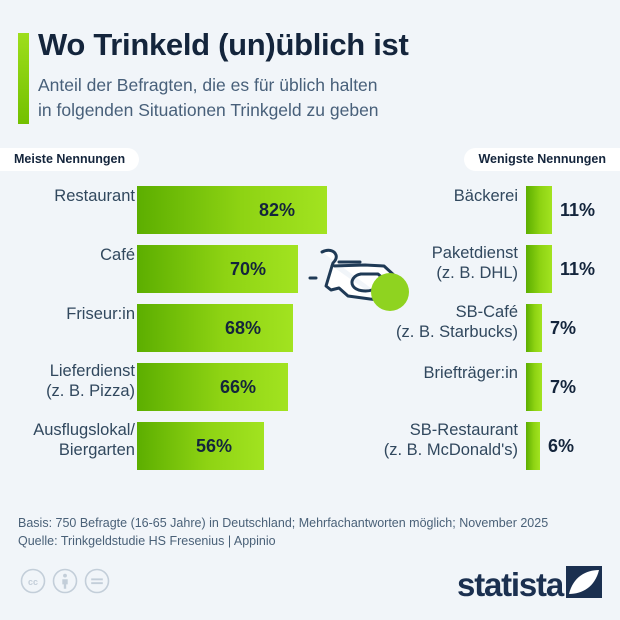 This screenshot has width=620, height=620. I want to click on chart-row: Friseur:in 68%, so click(170, 328).